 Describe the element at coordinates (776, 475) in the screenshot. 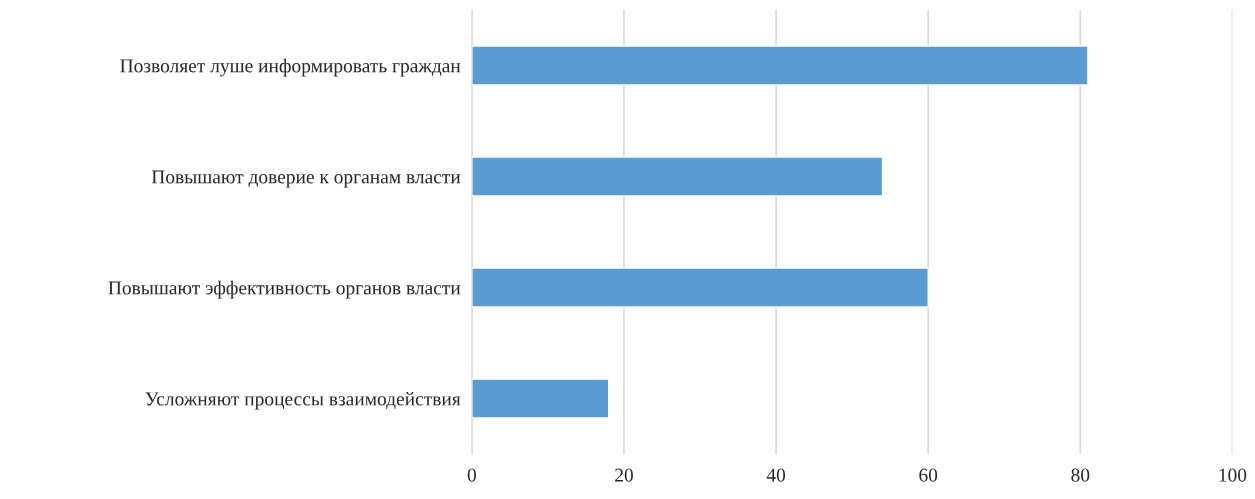

I see `x-tick-label: 40` at that location.